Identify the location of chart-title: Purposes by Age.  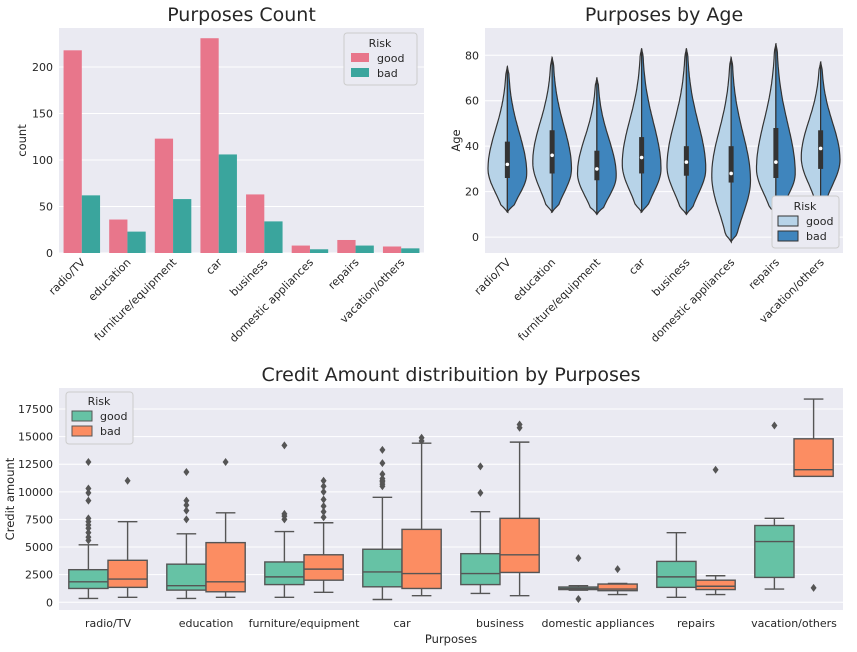
(664, 15).